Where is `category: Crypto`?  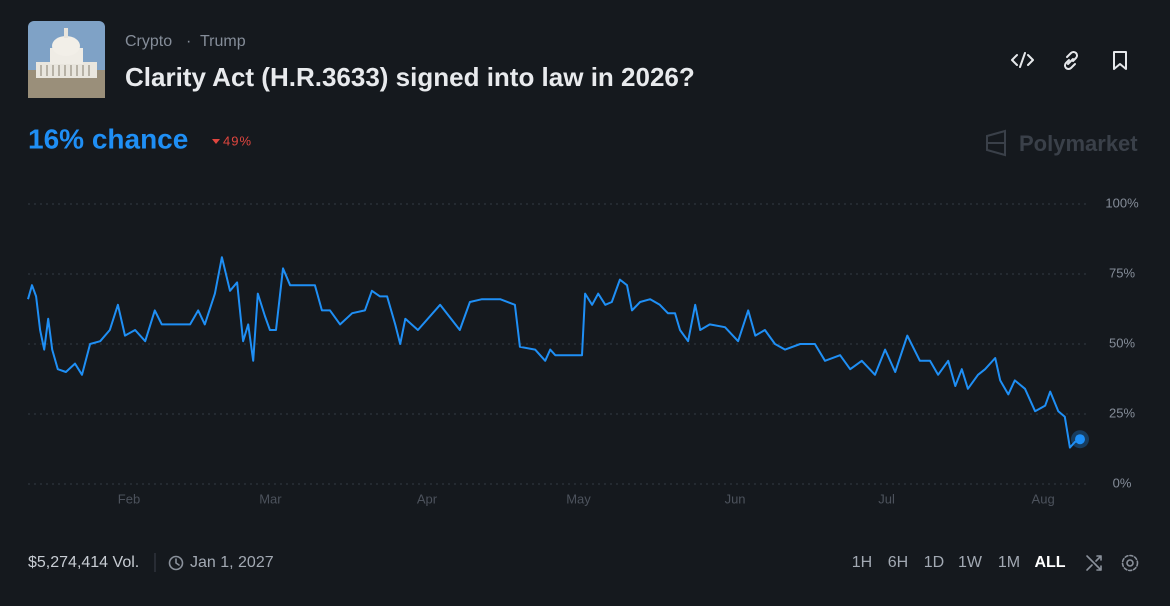 category: Crypto is located at coordinates (148, 41).